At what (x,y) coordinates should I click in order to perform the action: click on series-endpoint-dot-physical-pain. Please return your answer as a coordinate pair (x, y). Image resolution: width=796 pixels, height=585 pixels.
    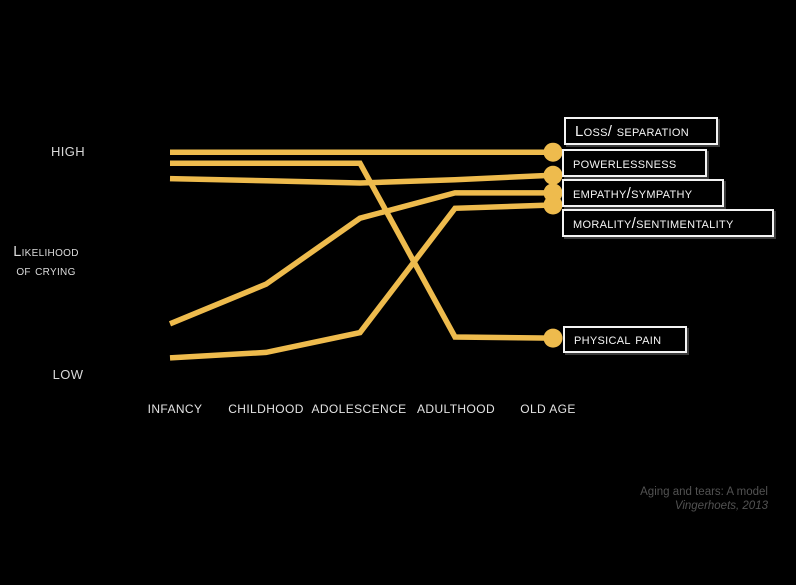
    Looking at the image, I should click on (553, 338).